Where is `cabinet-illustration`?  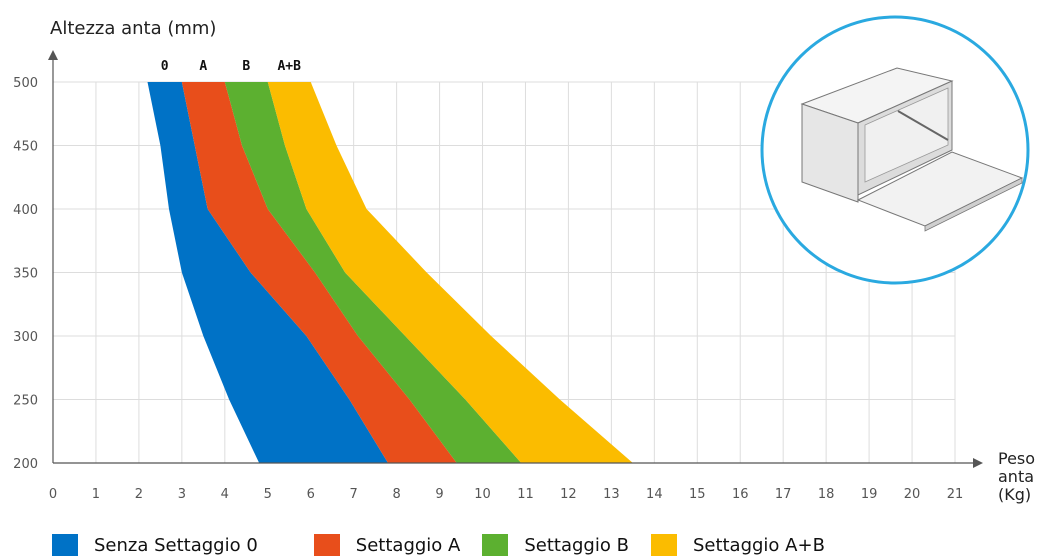
cabinet-illustration is located at coordinates (895, 150).